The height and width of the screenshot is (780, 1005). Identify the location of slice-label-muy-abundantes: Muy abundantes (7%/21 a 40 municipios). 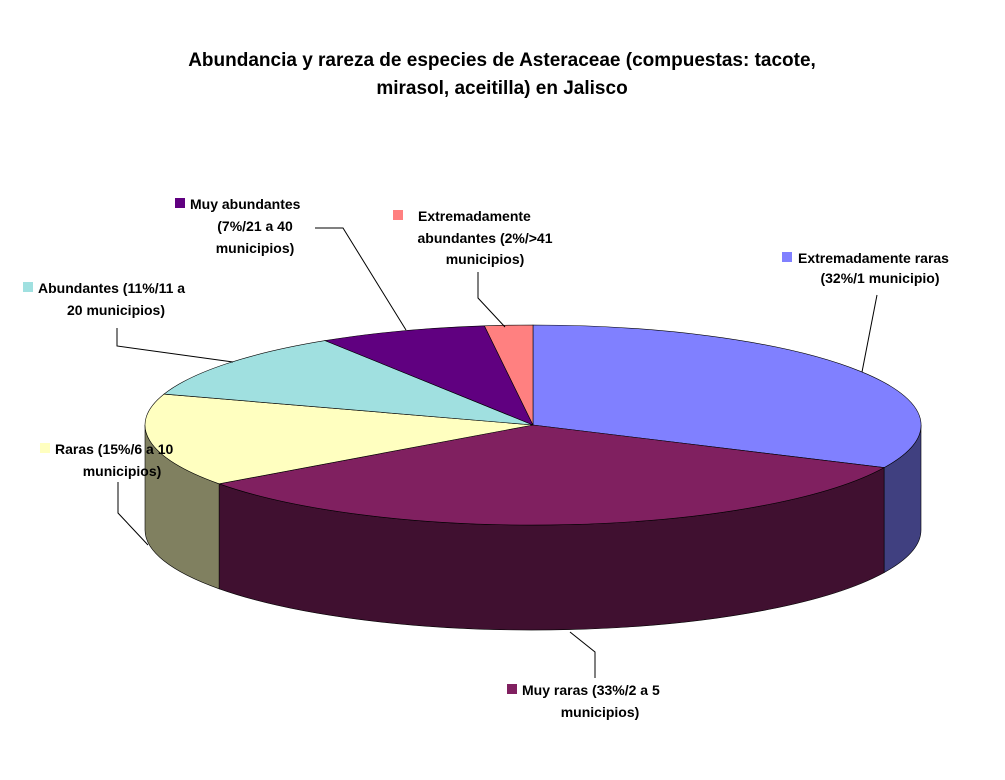
(238, 226).